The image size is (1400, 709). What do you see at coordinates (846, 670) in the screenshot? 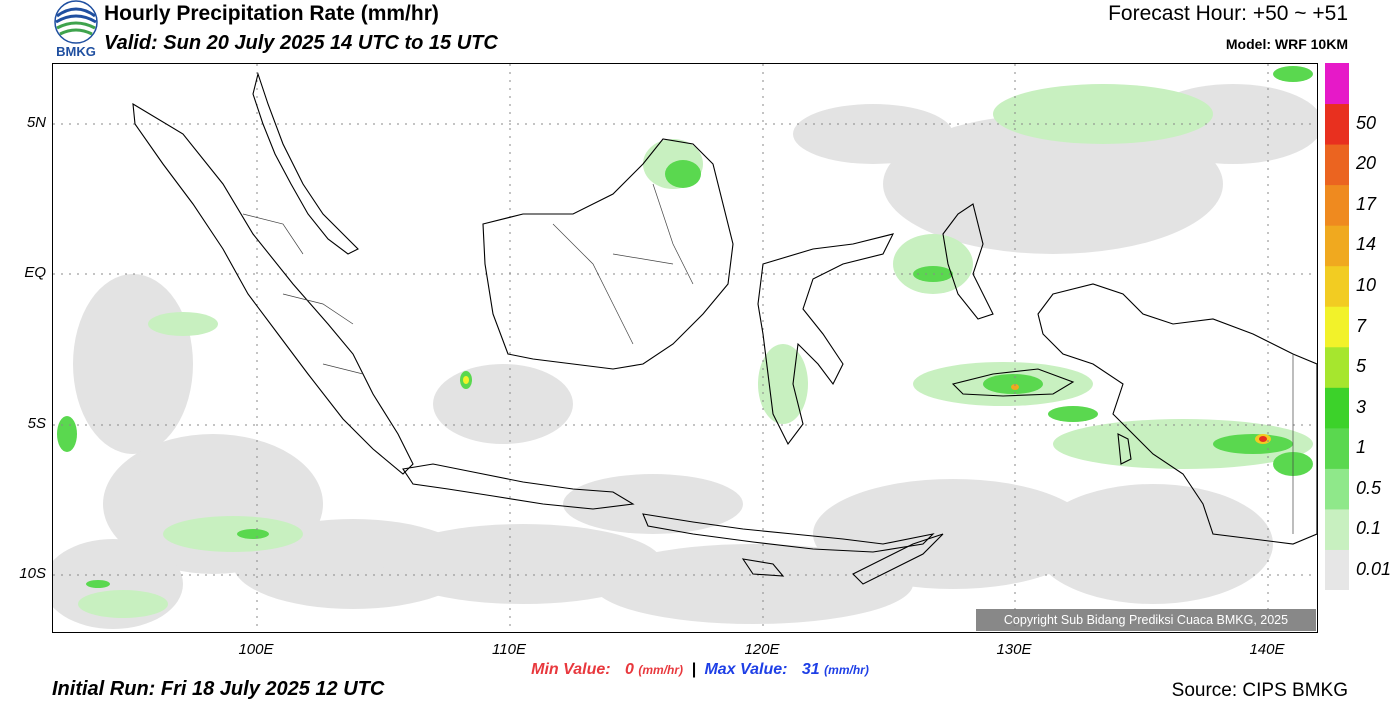
I see `max-value-unit: (mm/hr)` at bounding box center [846, 670].